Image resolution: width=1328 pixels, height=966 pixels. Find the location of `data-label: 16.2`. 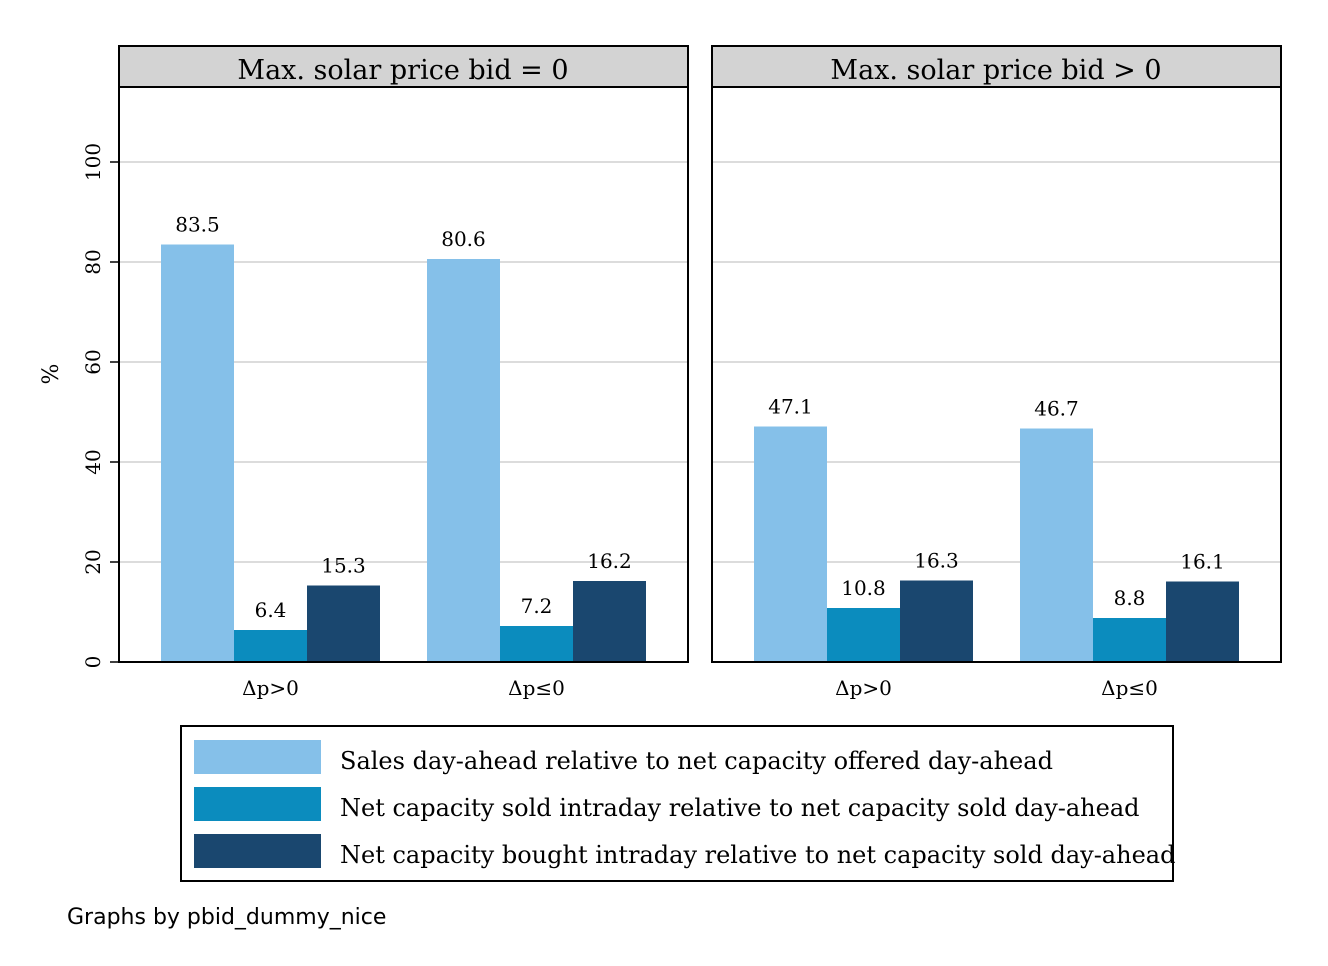

data-label: 16.2 is located at coordinates (609, 561).